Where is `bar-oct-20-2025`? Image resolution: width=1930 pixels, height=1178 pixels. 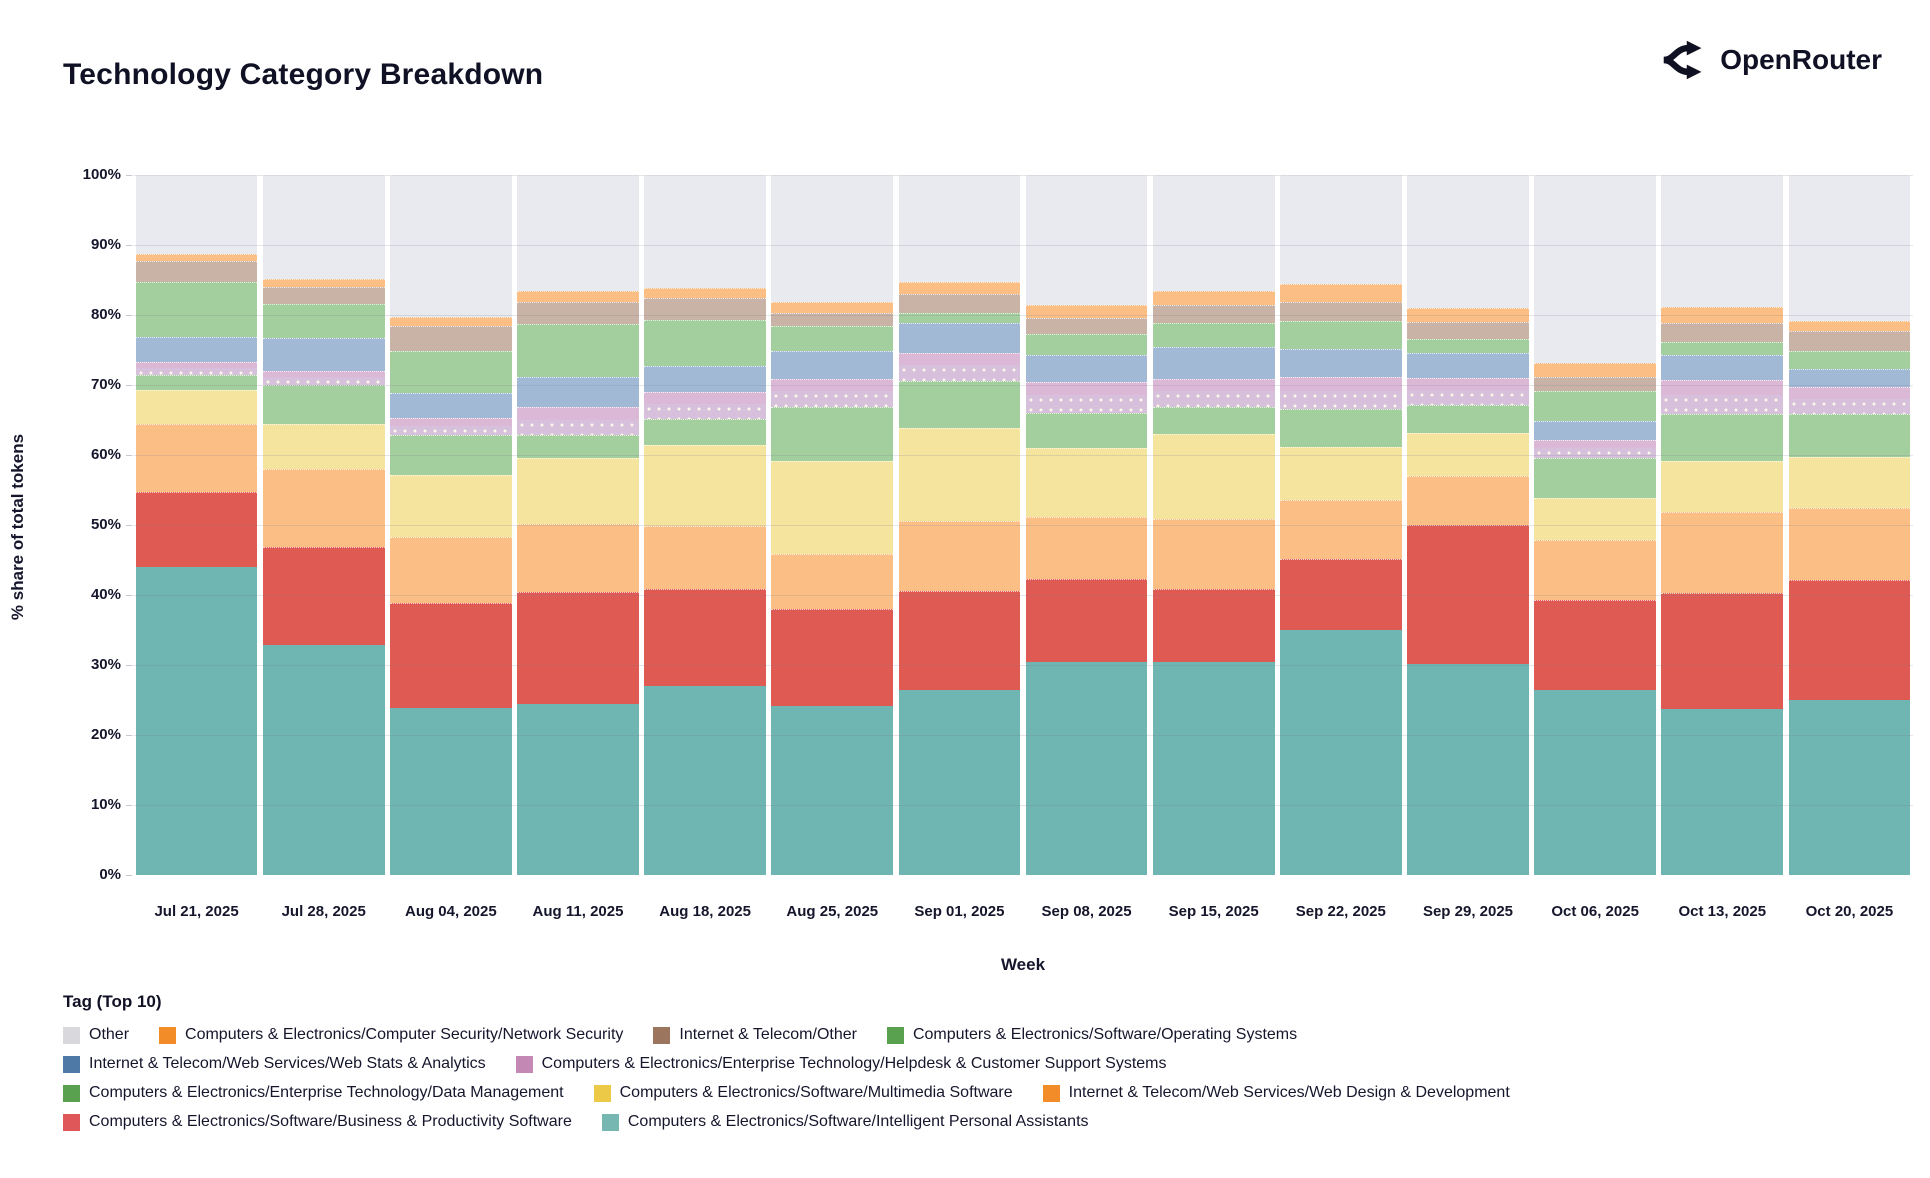 bar-oct-20-2025 is located at coordinates (1849, 525).